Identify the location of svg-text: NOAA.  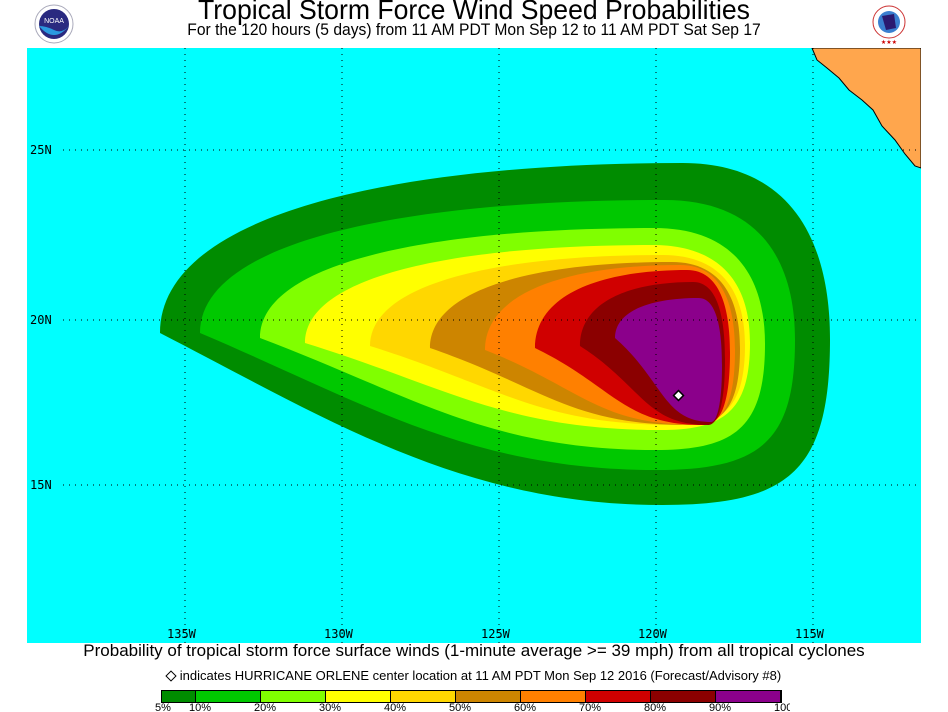
(54, 21).